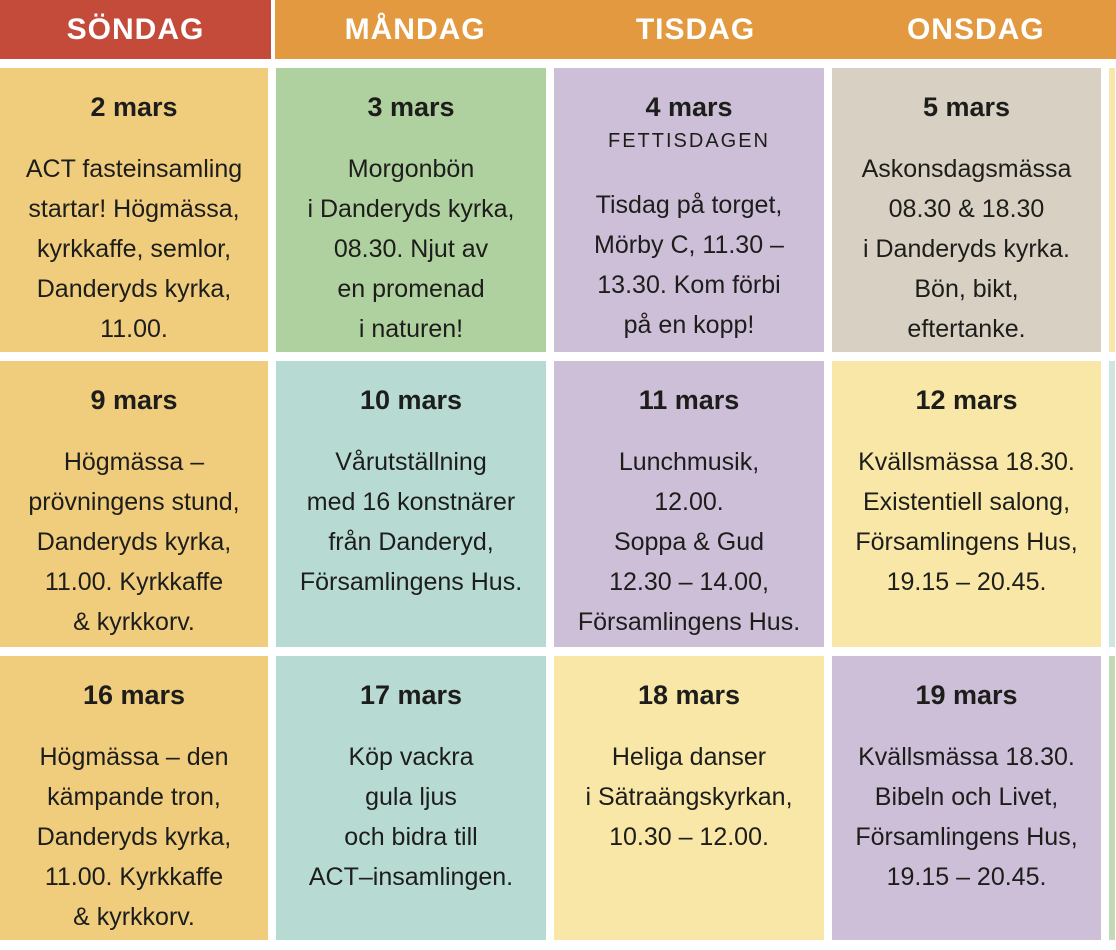 This screenshot has height=950, width=1116. Describe the element at coordinates (966, 107) in the screenshot. I see `cell-date: 5 mars` at that location.